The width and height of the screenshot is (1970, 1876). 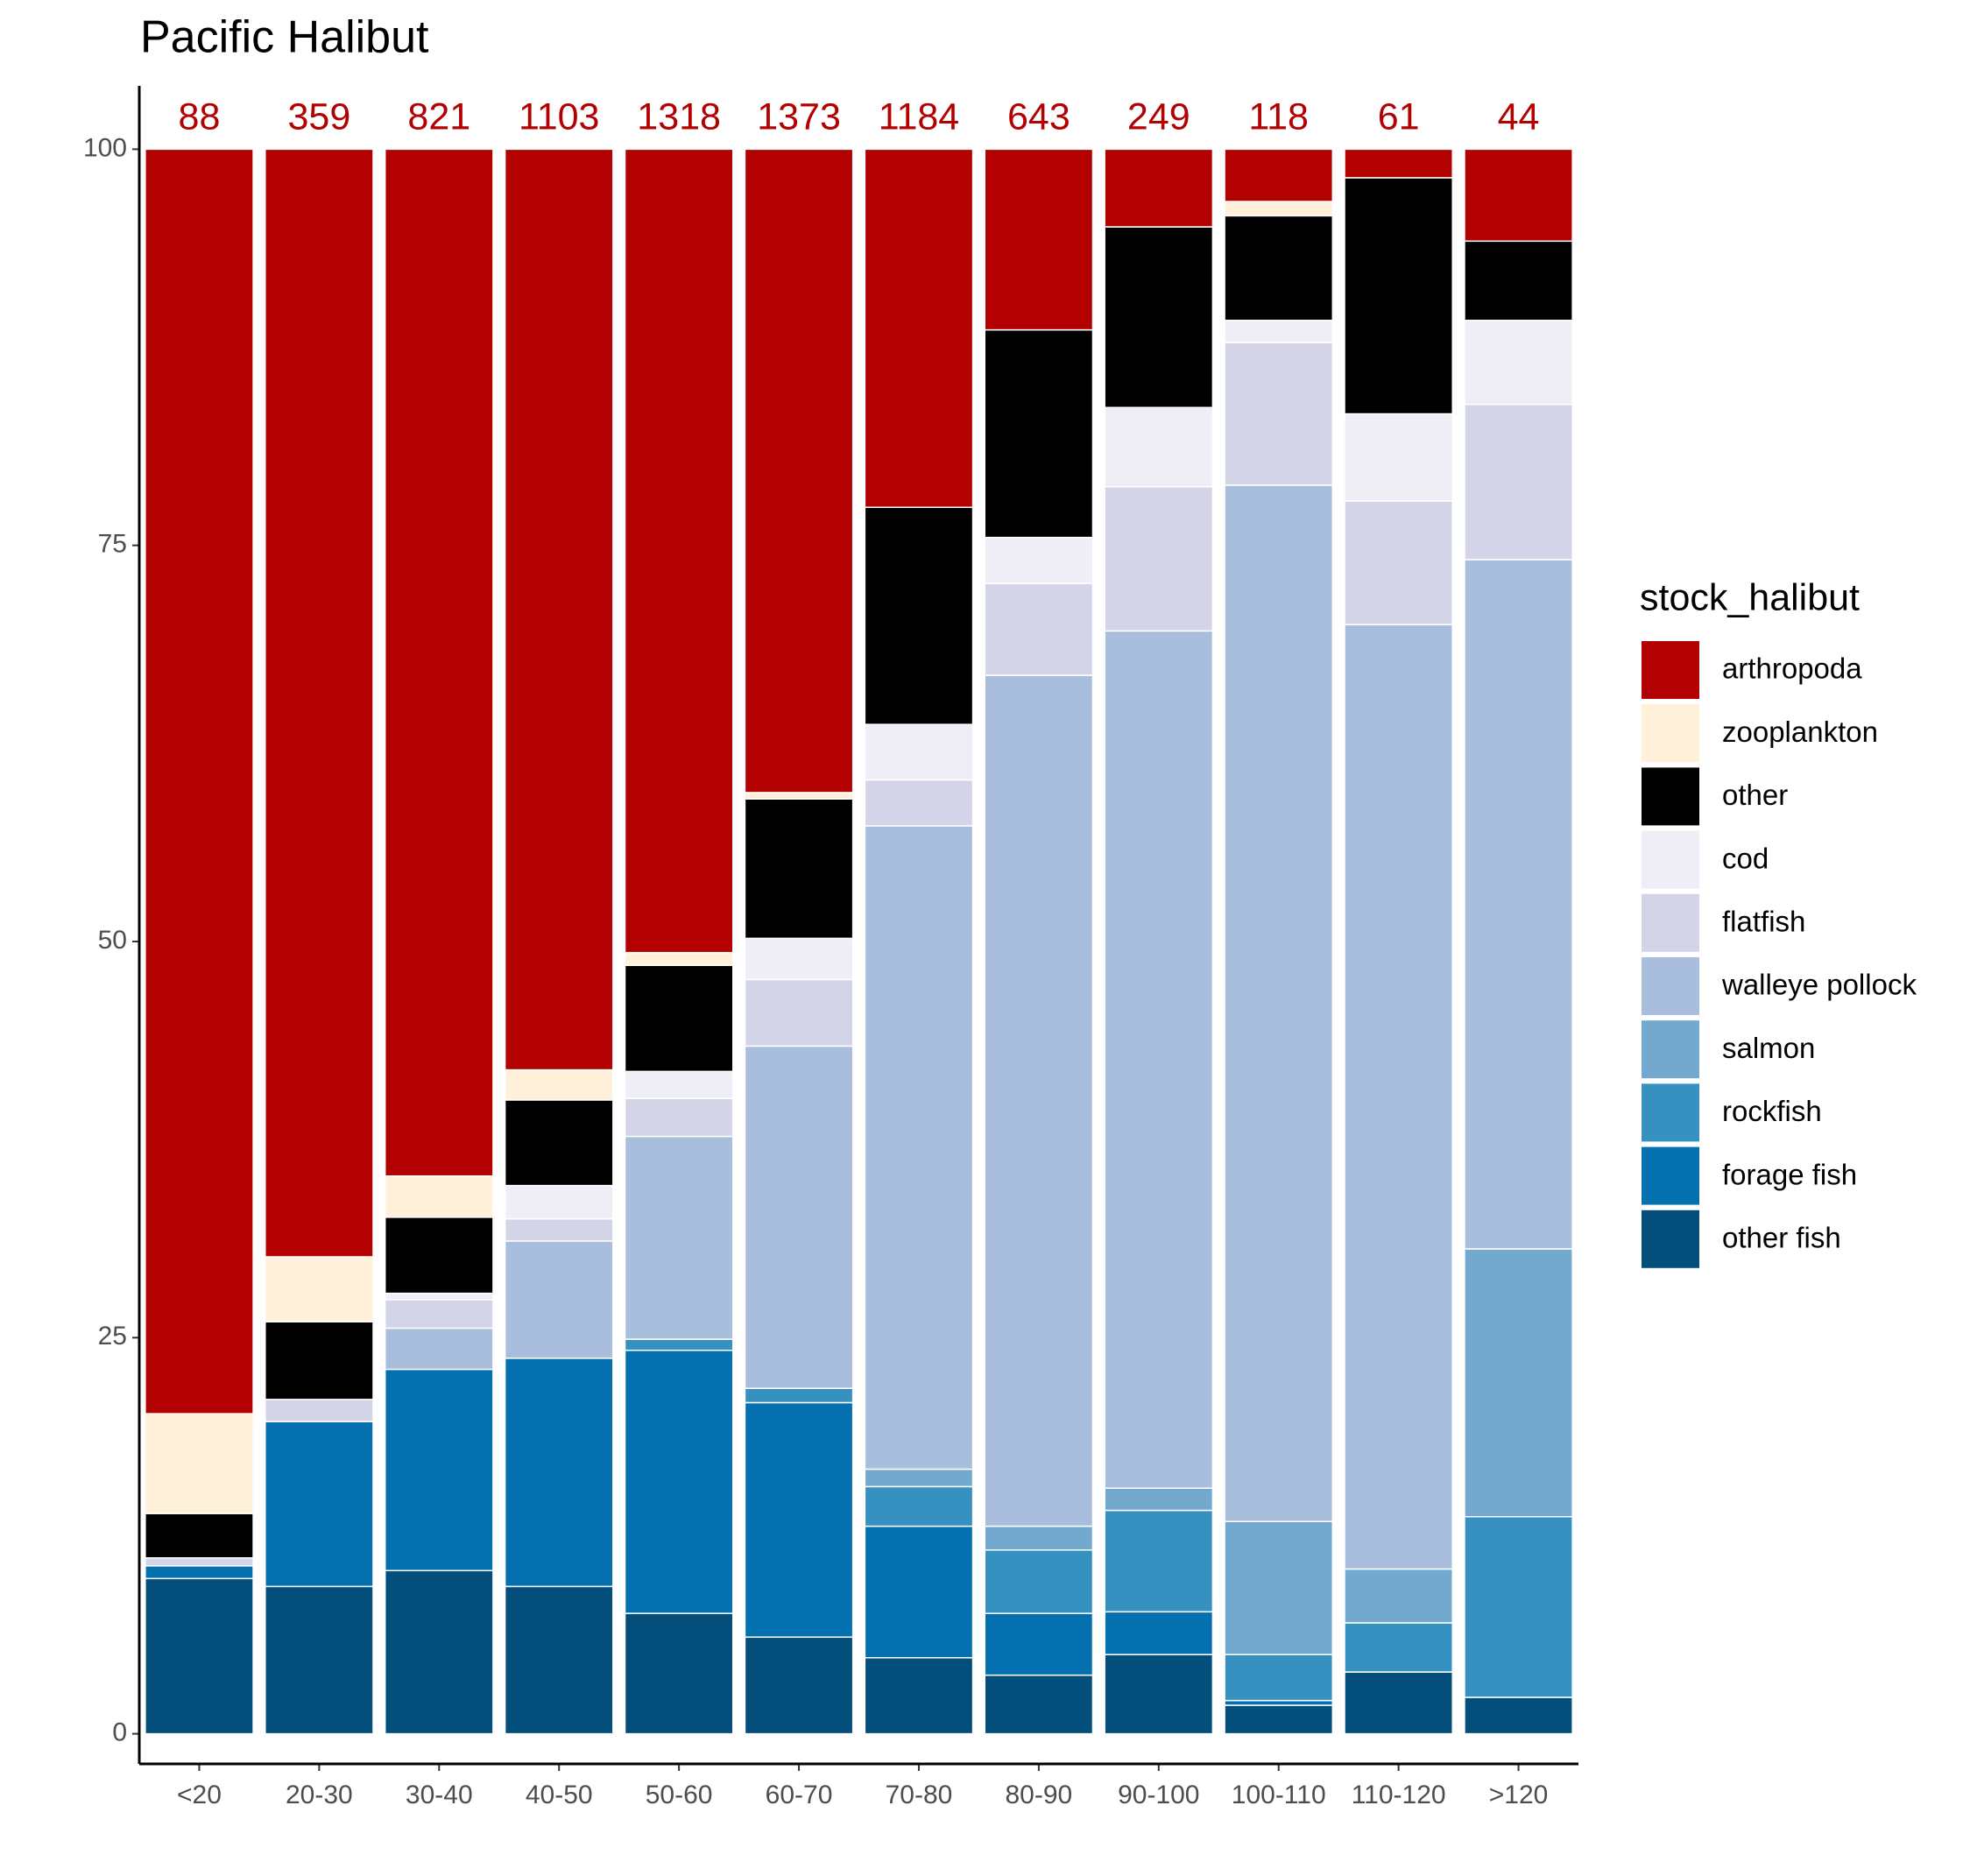 I want to click on x-tick-label: 100-110, so click(x=1279, y=1795).